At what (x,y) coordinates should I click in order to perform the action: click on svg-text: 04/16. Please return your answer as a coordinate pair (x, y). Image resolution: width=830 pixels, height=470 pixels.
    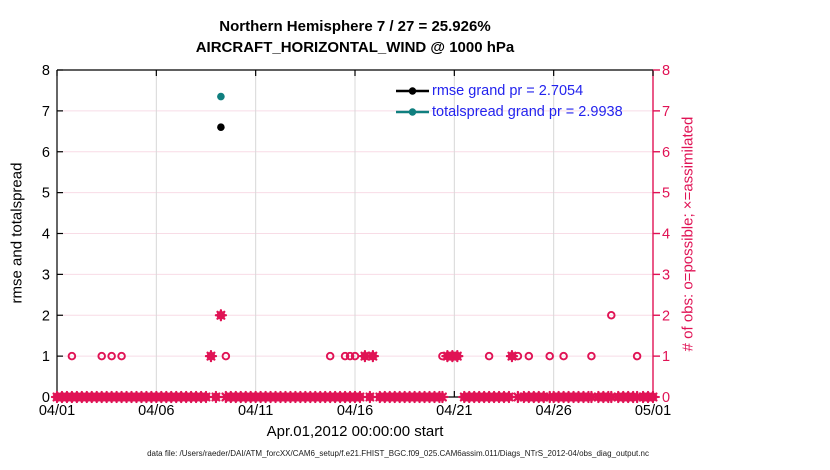
    Looking at the image, I should click on (355, 411).